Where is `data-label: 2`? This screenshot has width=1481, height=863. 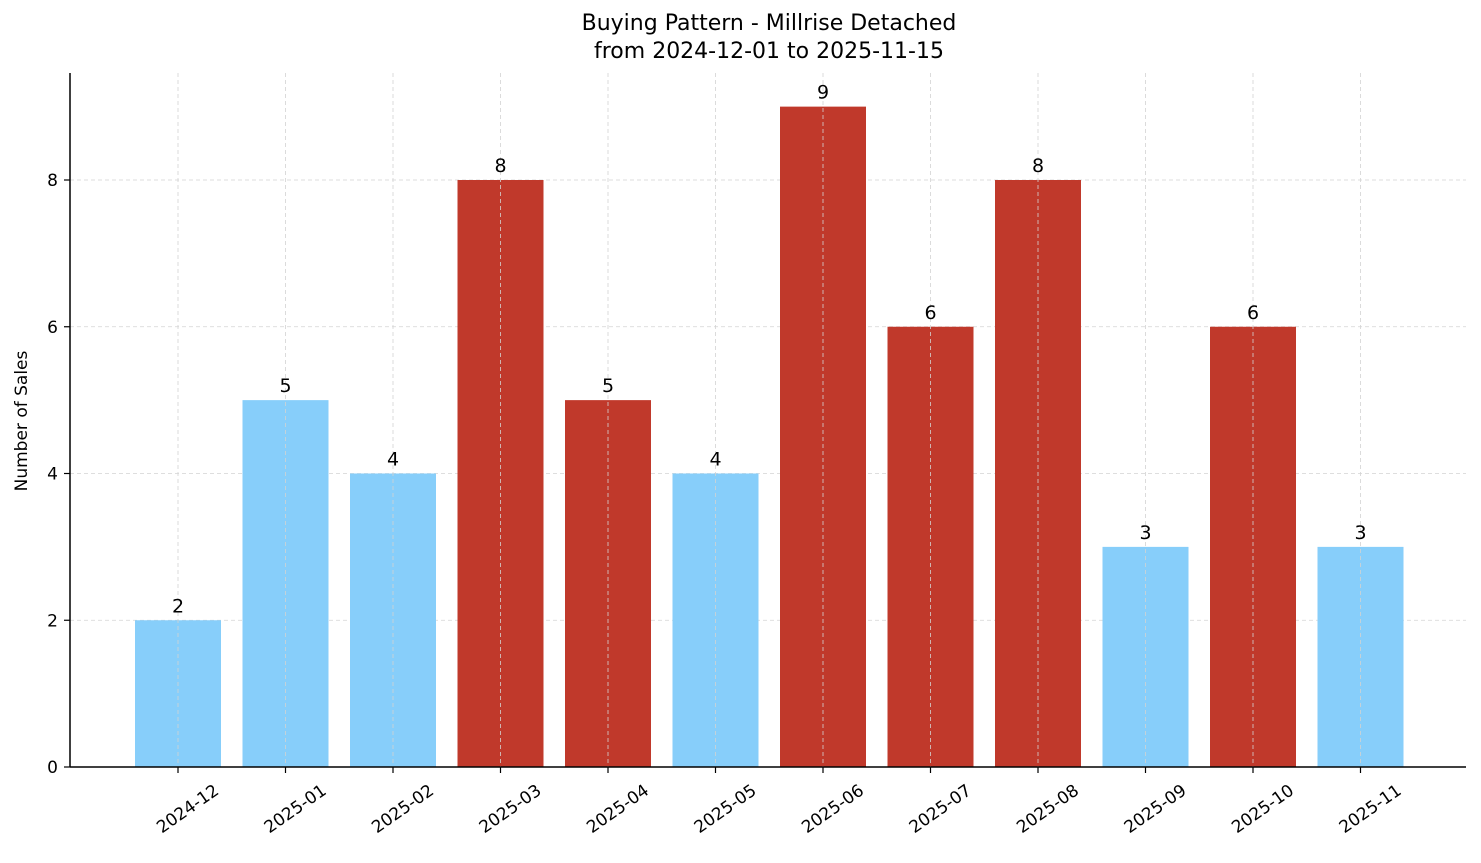 data-label: 2 is located at coordinates (178, 606).